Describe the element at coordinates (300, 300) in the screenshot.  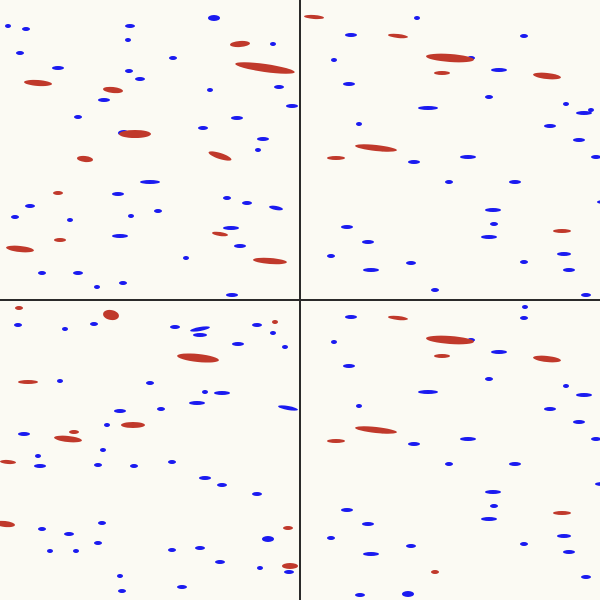
I see `horizontal-divider` at that location.